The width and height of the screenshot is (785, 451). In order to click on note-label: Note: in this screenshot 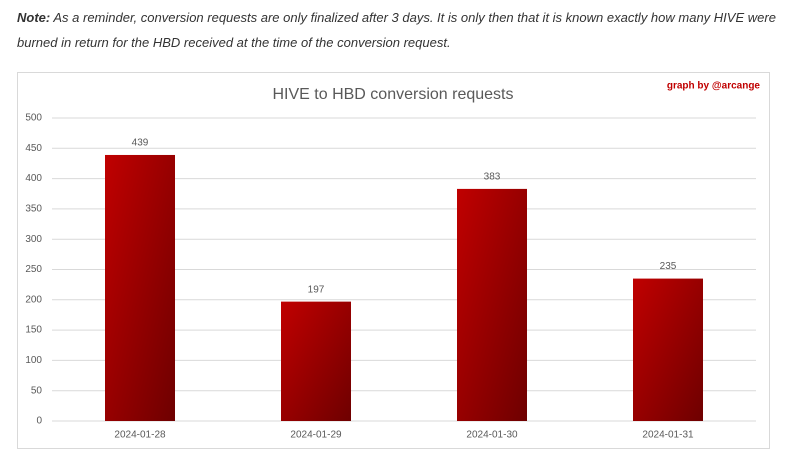, I will do `click(34, 17)`.